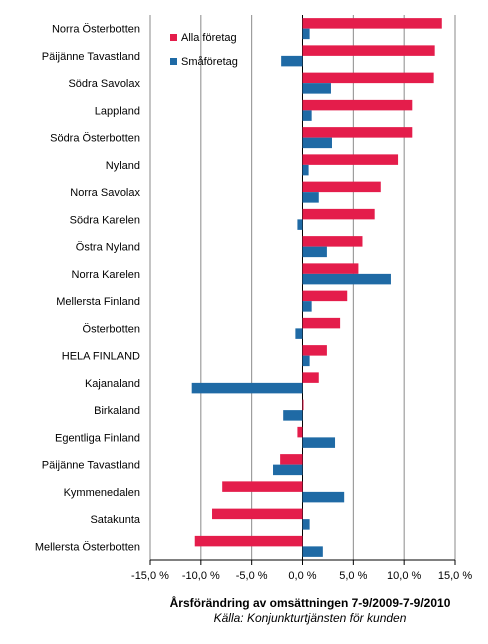  Describe the element at coordinates (201, 576) in the screenshot. I see `x-tick-label: -10,0 %` at that location.